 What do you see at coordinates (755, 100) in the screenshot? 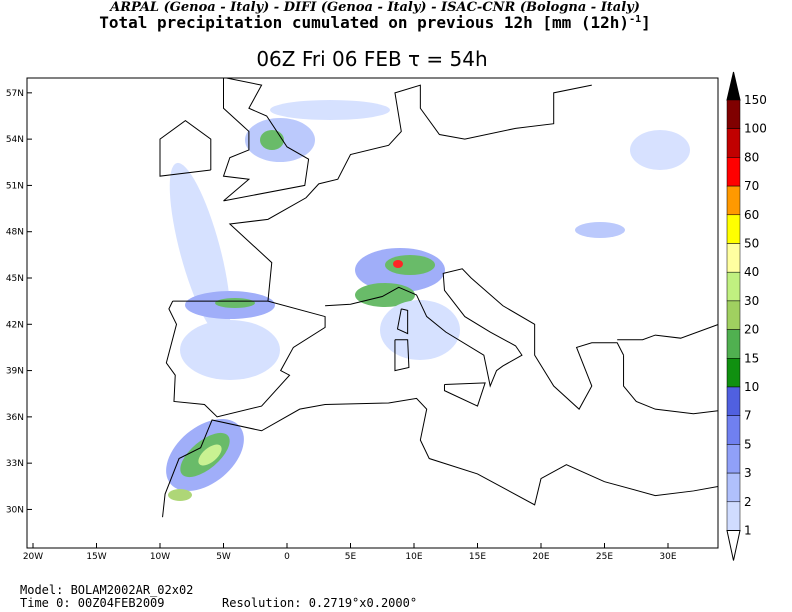
I see `colorbar-label: 150` at bounding box center [755, 100].